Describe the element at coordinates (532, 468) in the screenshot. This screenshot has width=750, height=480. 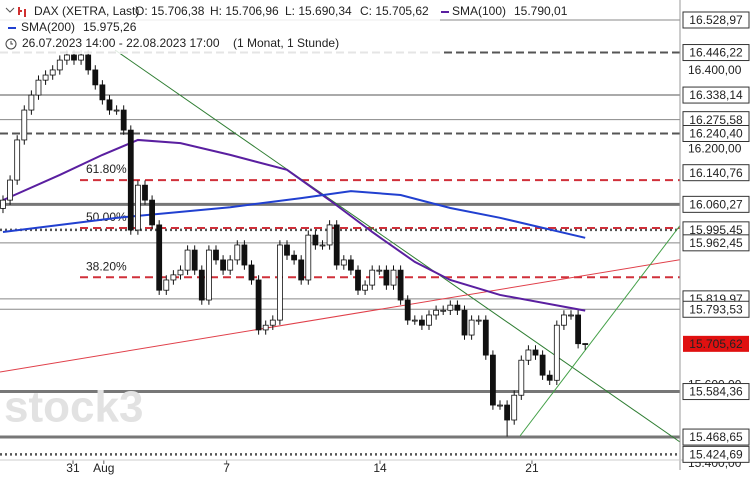
I see `x-tick-label: 21` at that location.